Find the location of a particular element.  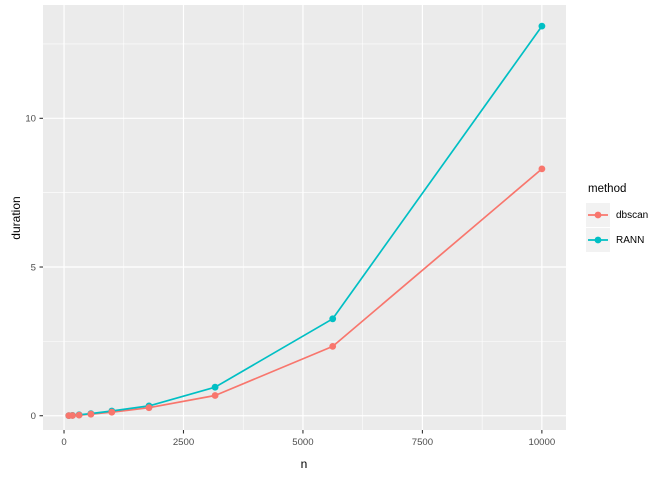

legend-item-rann: RANN is located at coordinates (617, 240).